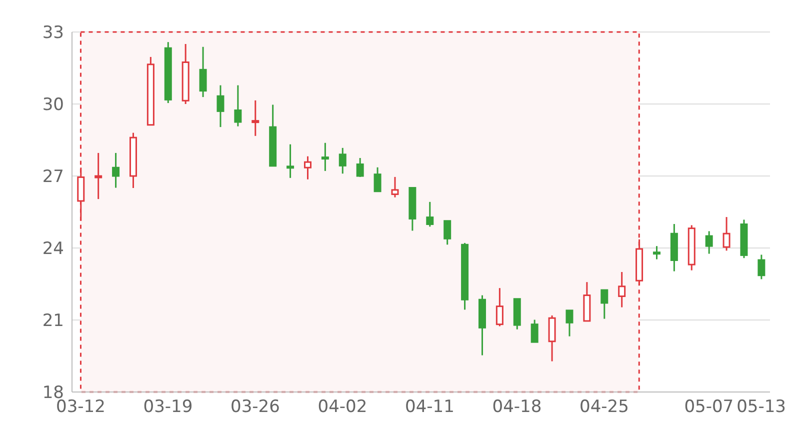 This screenshot has height=440, width=800. Describe the element at coordinates (168, 407) in the screenshot. I see `x-tick-label: 03-19` at that location.